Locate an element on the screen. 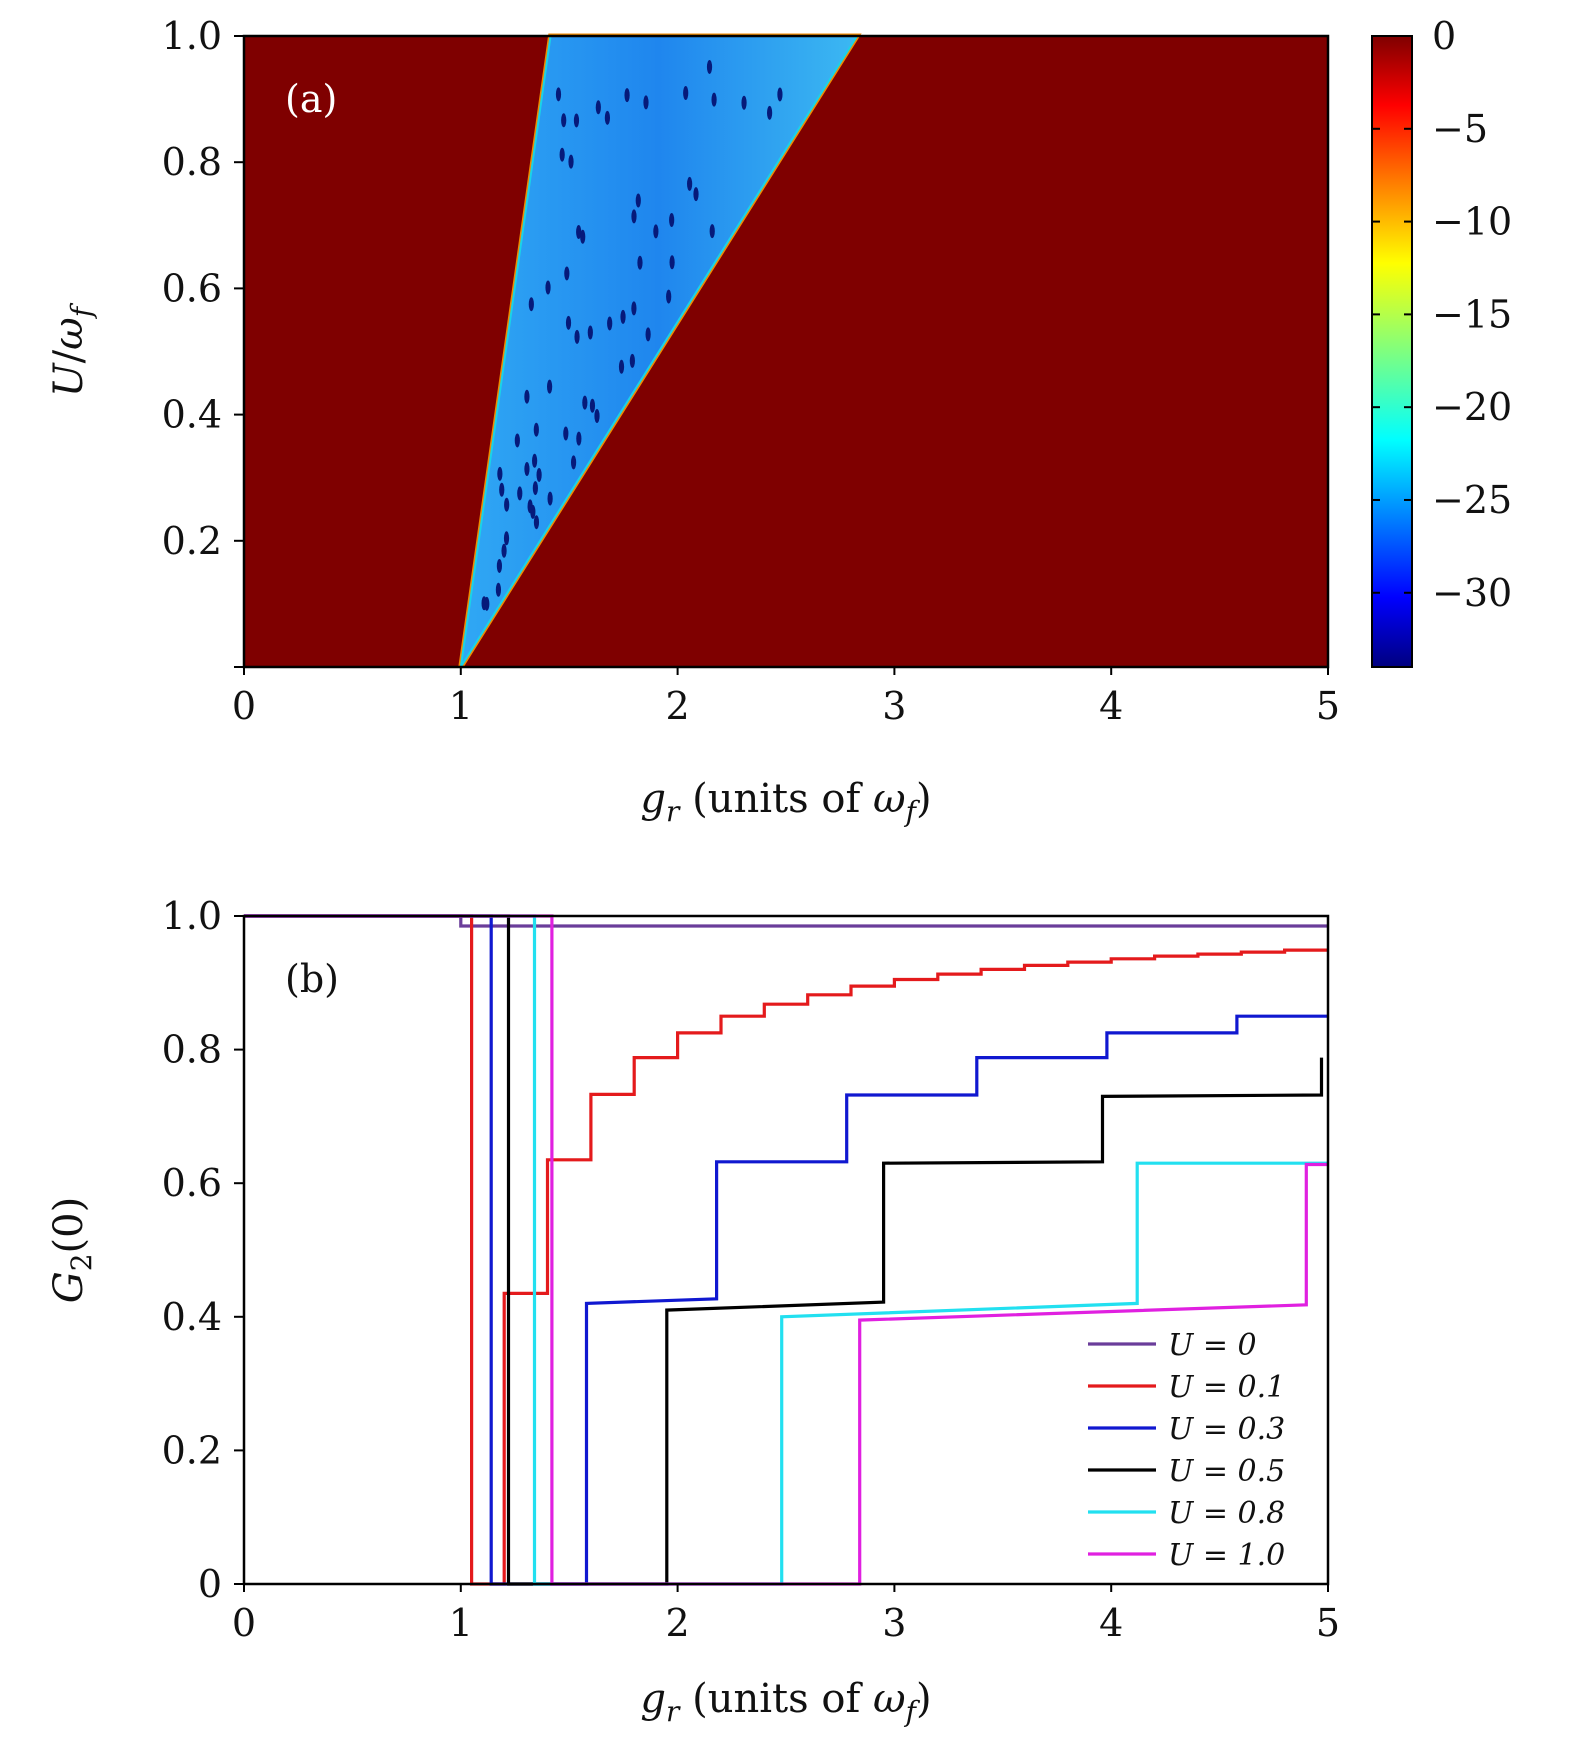  panel-a-xlabel: gr (units of ωf) is located at coordinates (785, 802).